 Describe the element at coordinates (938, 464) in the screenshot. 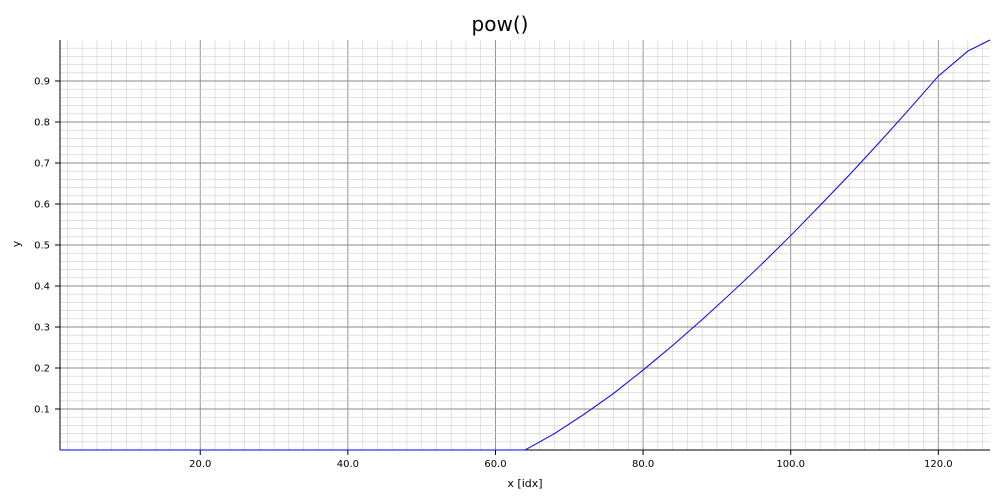

I see `x-tick-label: 120.0` at that location.